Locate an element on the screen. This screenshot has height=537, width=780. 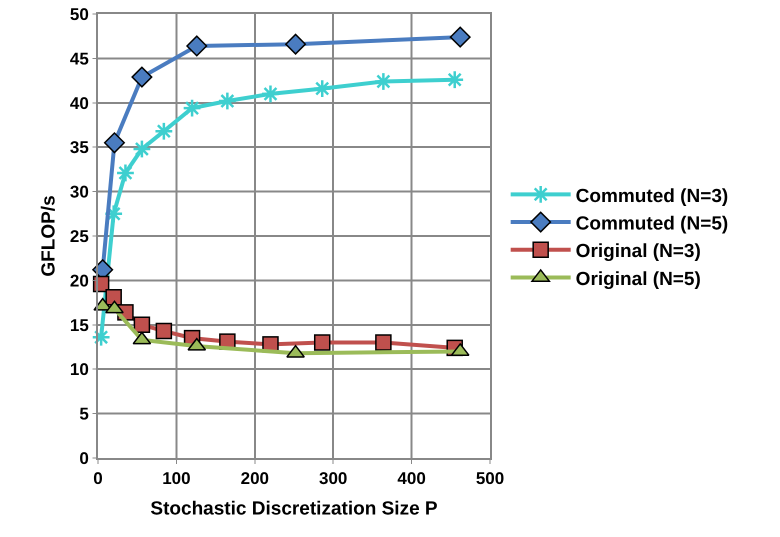
x-tick-label: 500 is located at coordinates (490, 478).